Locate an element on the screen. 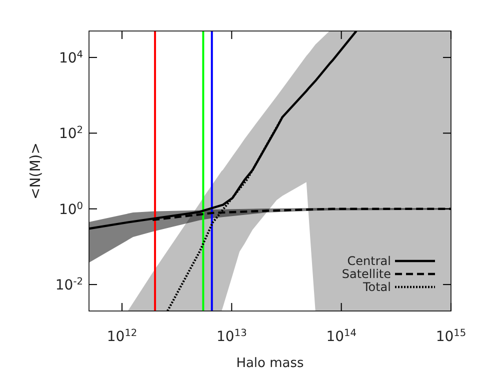 The image size is (478, 374). y-tick-label: 10$^{-2}$ is located at coordinates (69, 285).